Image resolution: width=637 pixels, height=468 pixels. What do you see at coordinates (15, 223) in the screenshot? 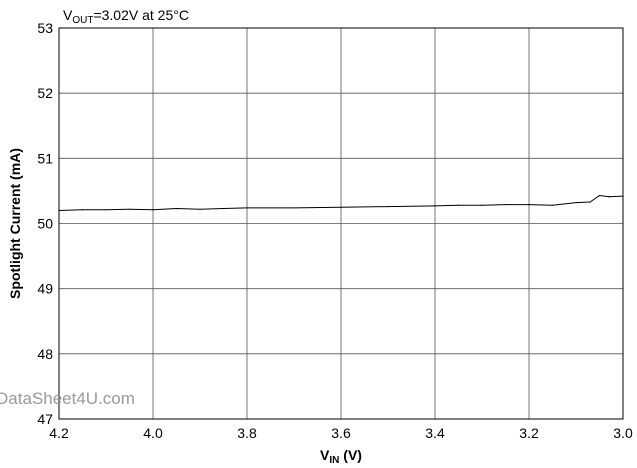
I see `y-axis-label: Spotlight Current (mA)` at bounding box center [15, 223].